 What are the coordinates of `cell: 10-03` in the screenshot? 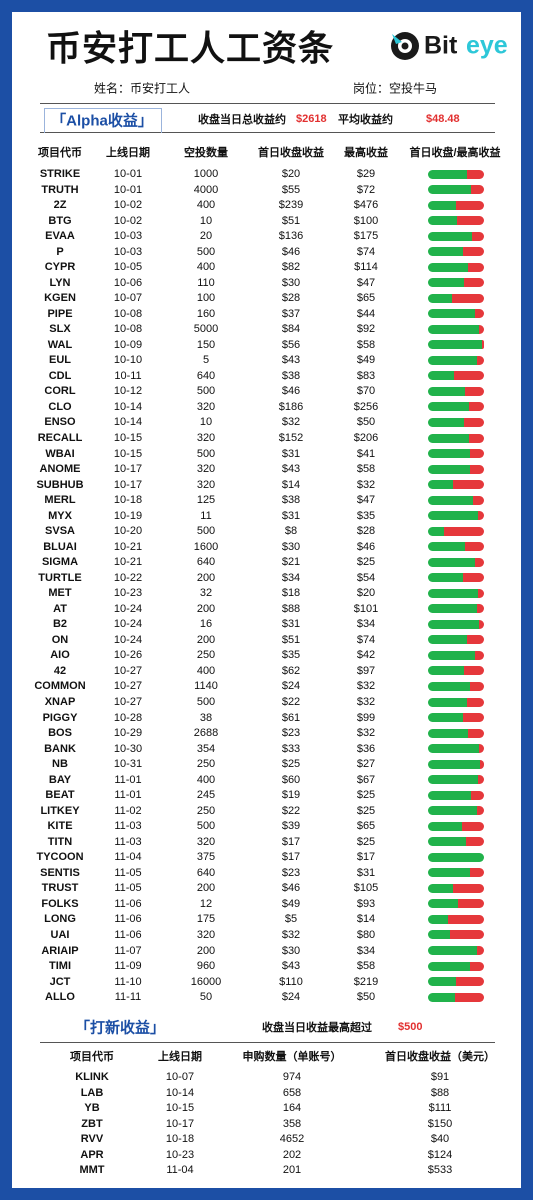 It's located at (128, 236).